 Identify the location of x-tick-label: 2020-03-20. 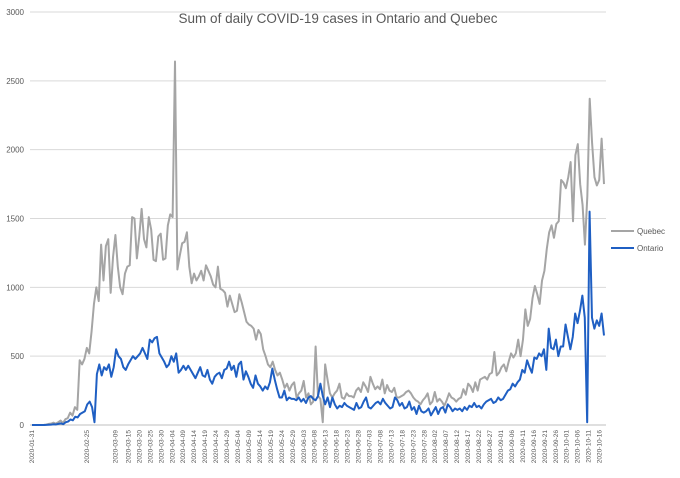
(139, 447).